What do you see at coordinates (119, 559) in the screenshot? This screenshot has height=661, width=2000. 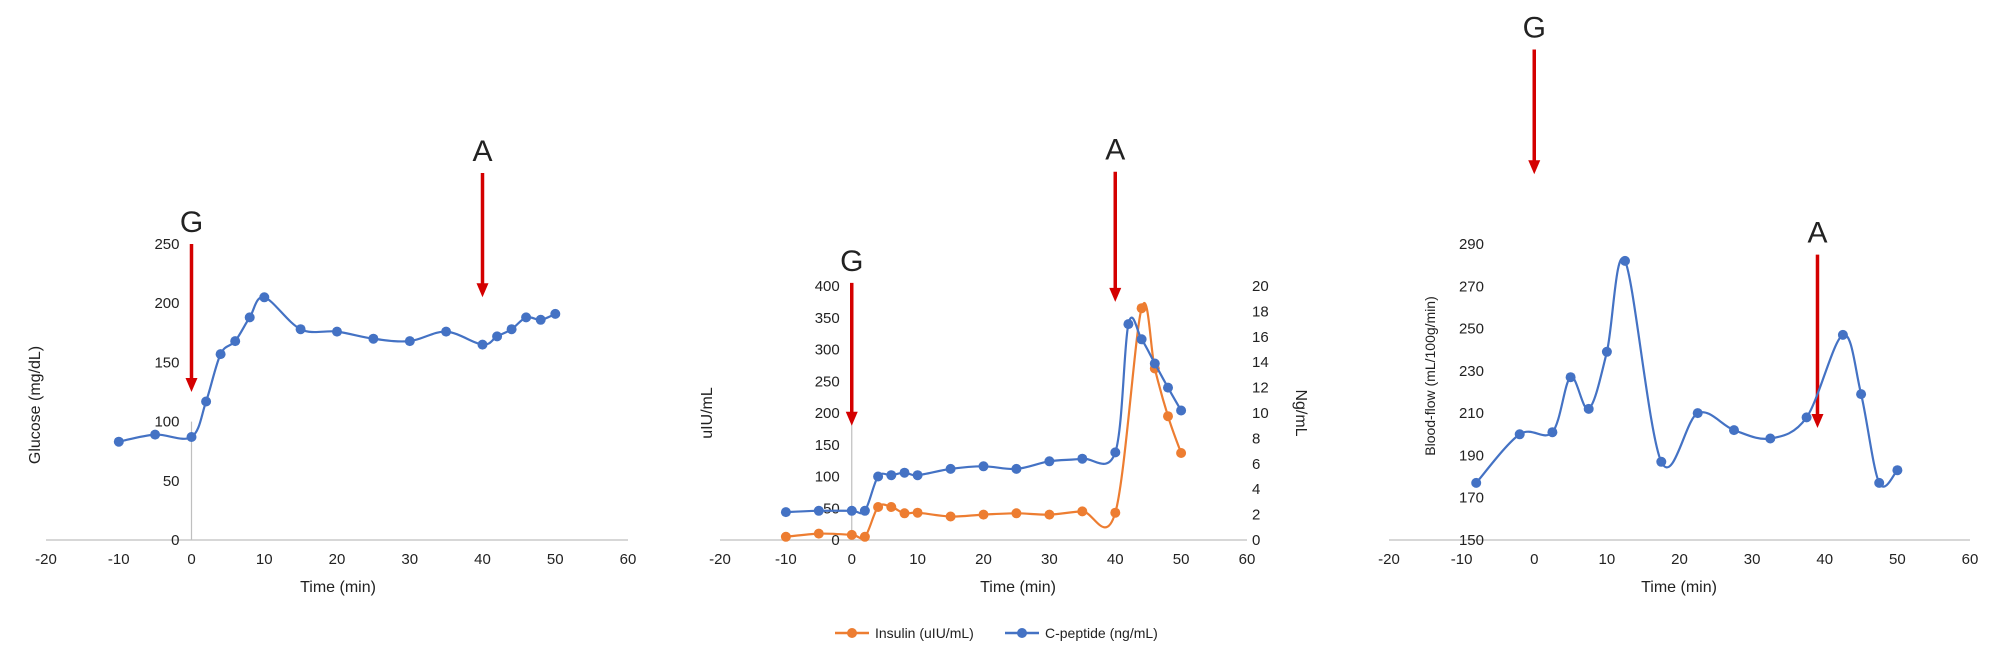 I see `glucose-x-tick-label: -10` at bounding box center [119, 559].